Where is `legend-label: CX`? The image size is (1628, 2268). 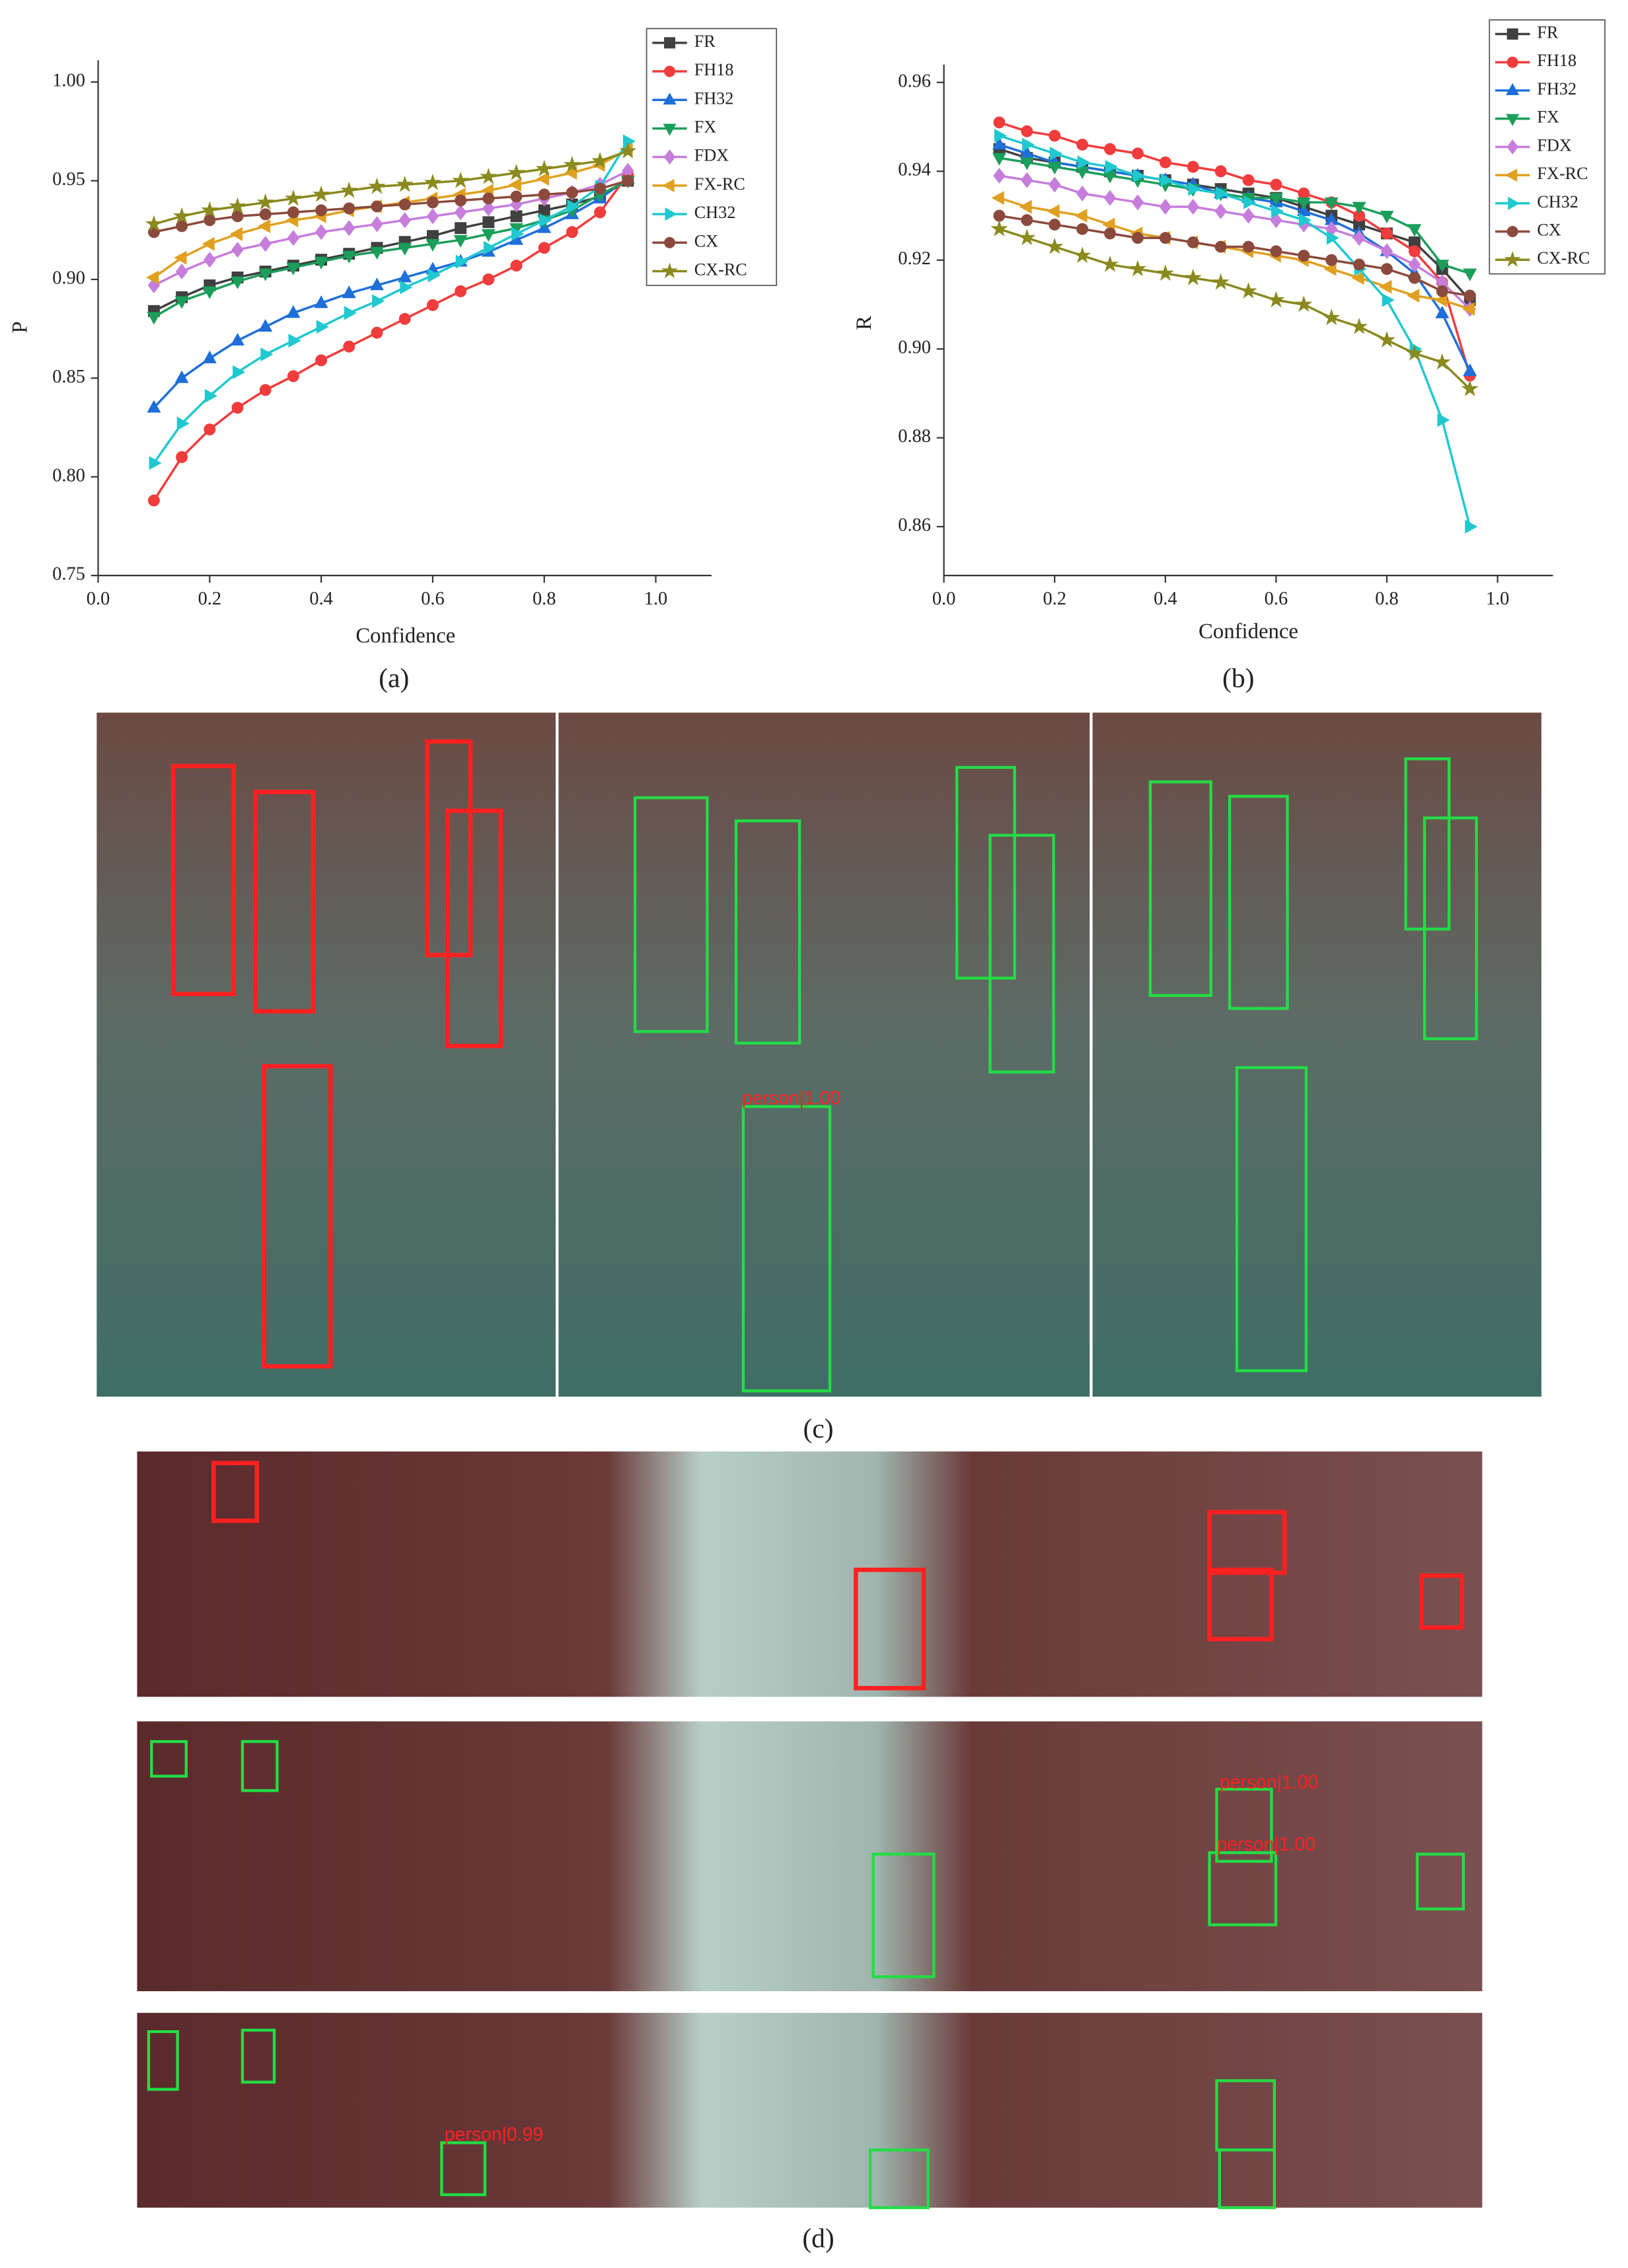
legend-label: CX is located at coordinates (1549, 230).